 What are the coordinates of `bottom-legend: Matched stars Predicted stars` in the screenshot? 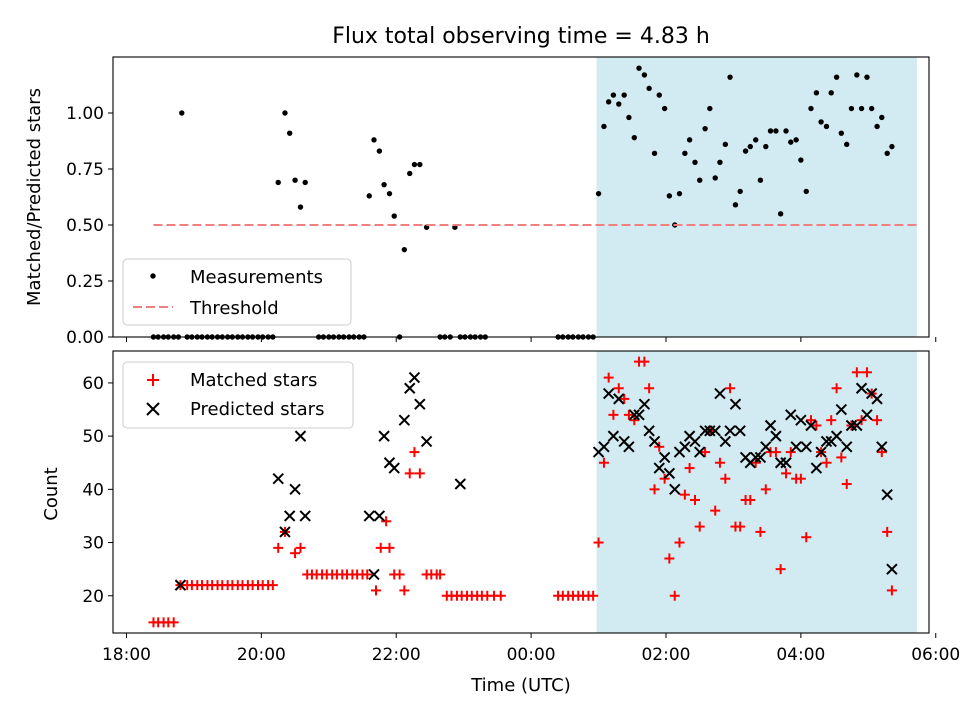 It's located at (238, 395).